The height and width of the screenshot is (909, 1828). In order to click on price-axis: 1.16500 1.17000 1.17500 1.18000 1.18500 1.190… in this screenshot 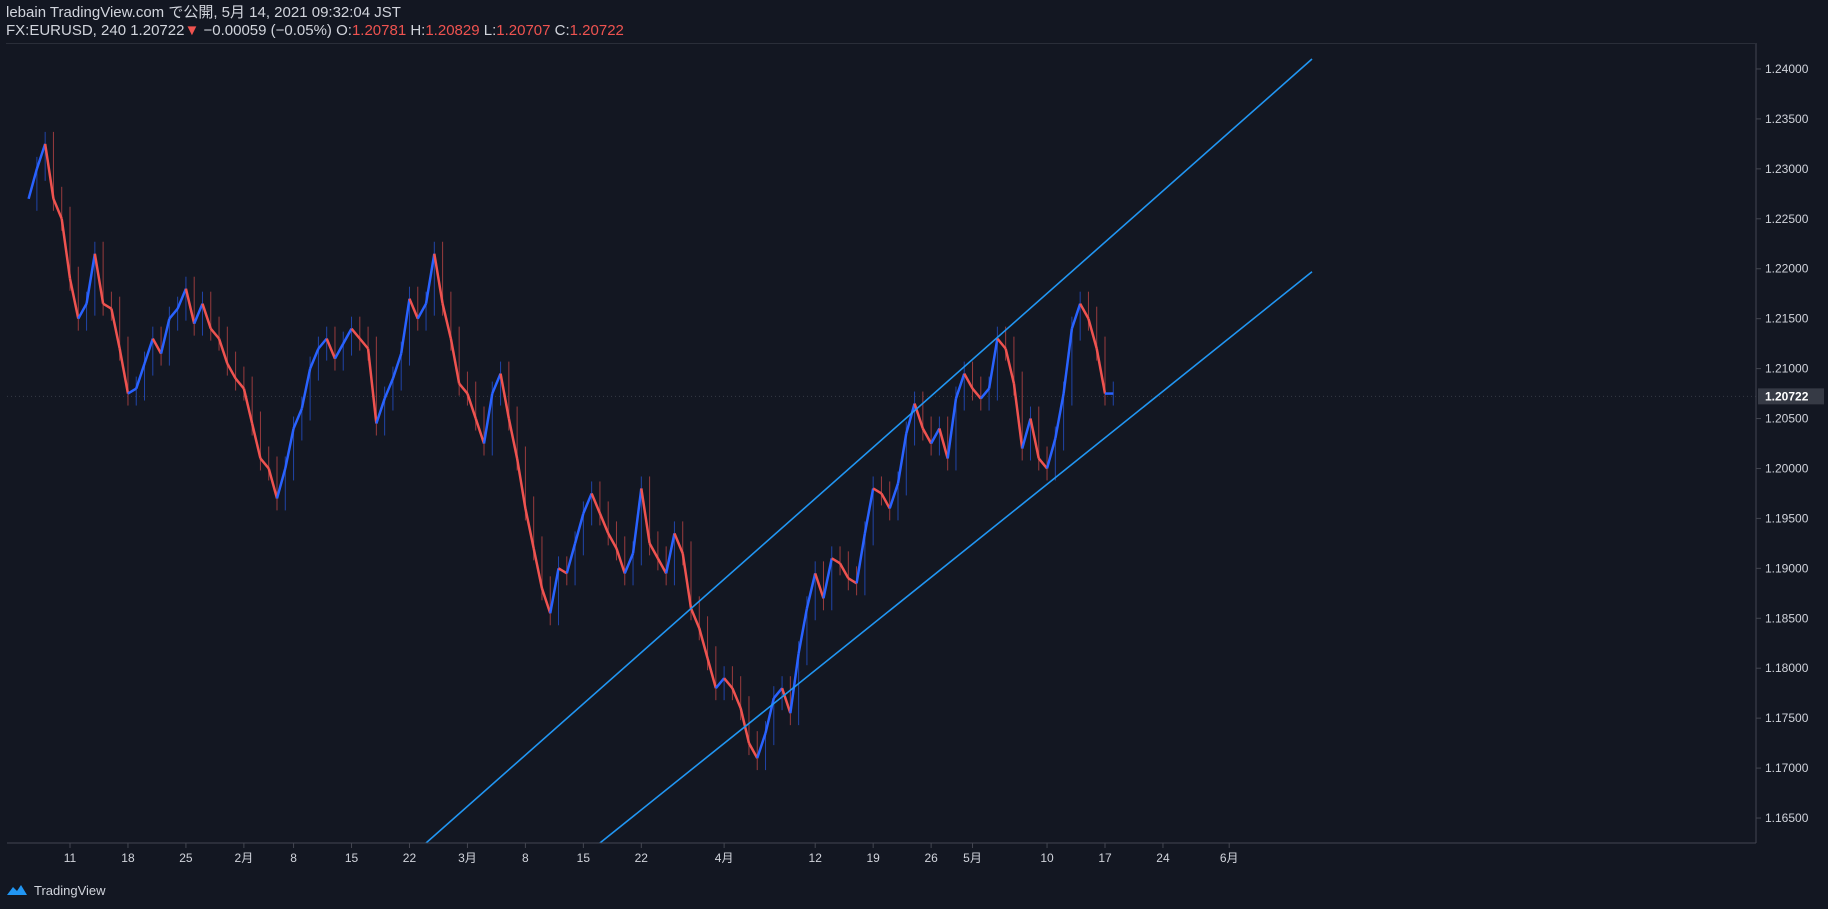, I will do `click(1789, 443)`.